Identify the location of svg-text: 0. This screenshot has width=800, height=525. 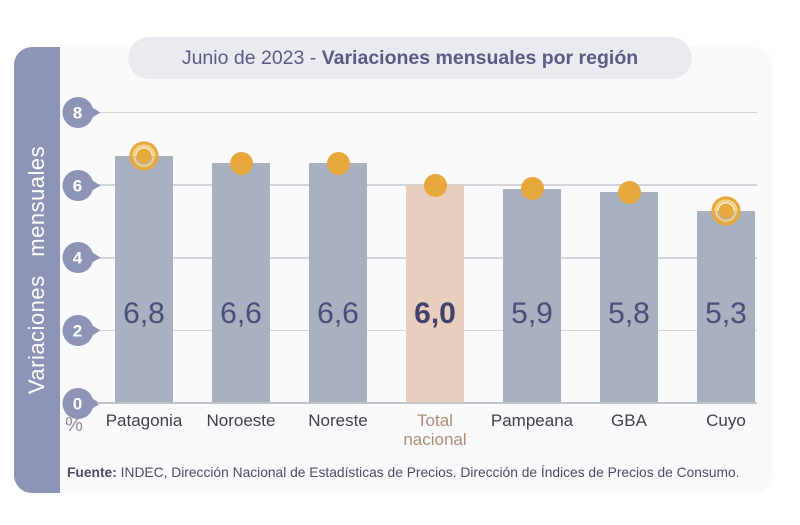
(77, 403).